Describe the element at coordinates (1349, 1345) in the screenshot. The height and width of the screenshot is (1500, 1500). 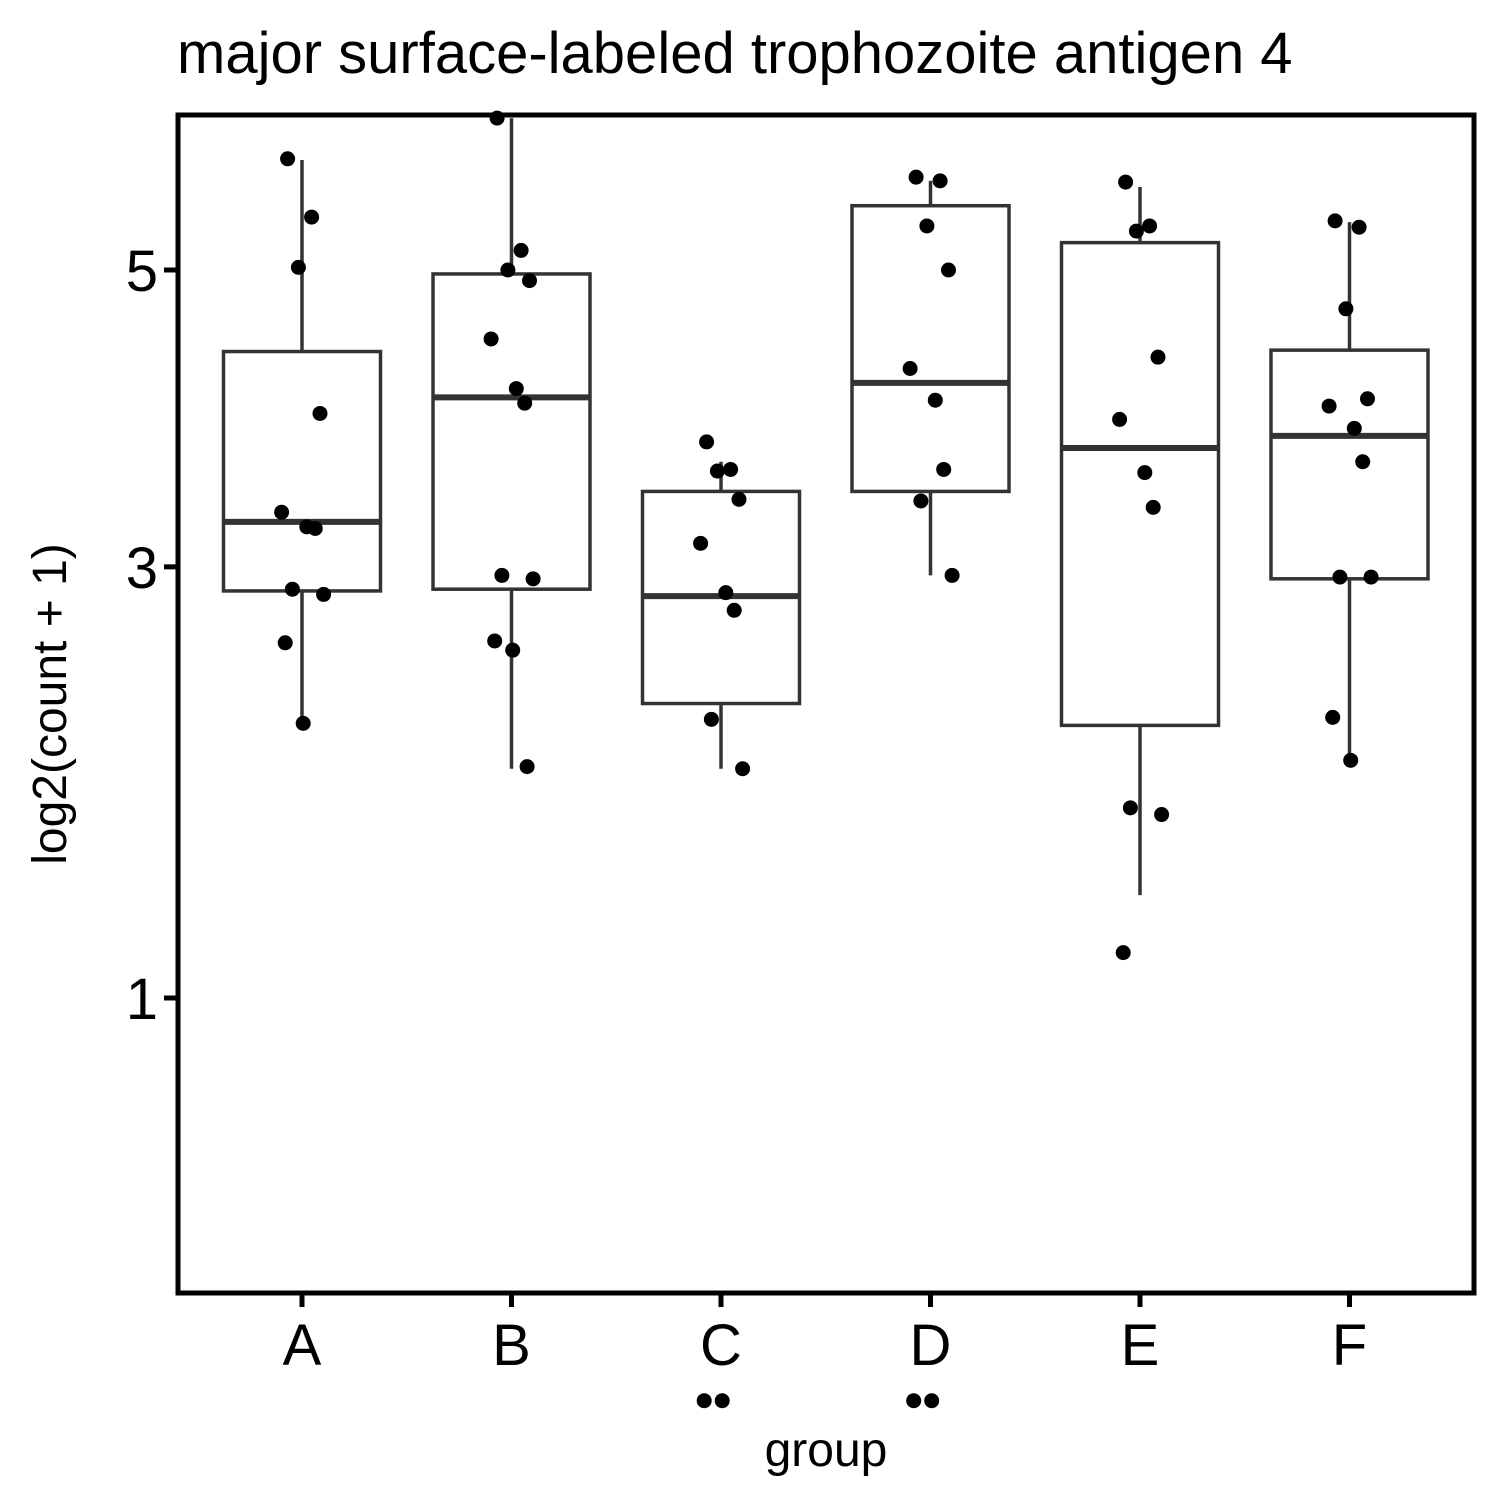
I see `x-tick-label: F` at that location.